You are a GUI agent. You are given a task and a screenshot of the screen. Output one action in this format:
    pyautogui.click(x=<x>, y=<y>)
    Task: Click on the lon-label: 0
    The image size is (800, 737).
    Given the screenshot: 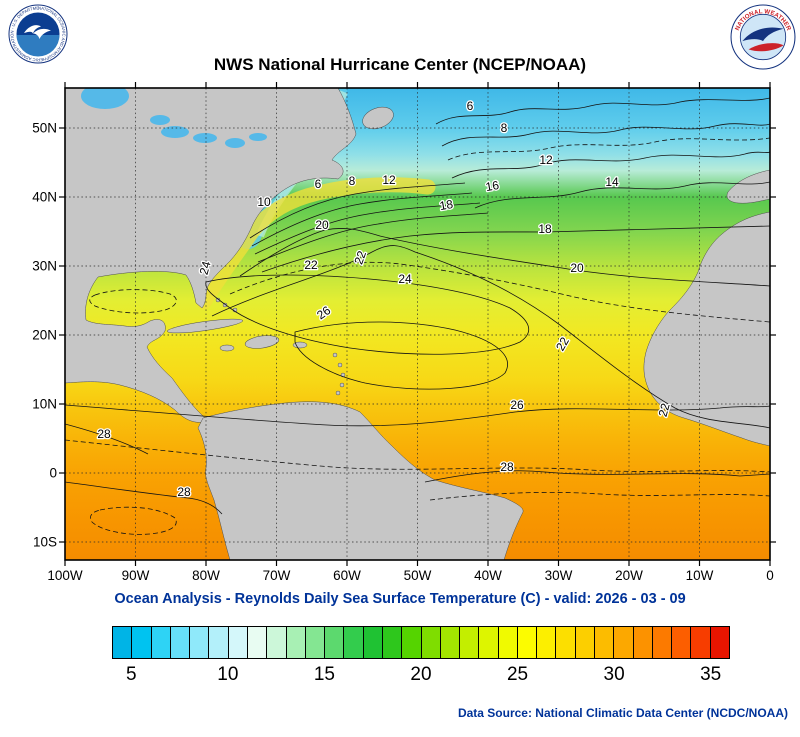 What is the action you would take?
    pyautogui.click(x=770, y=575)
    